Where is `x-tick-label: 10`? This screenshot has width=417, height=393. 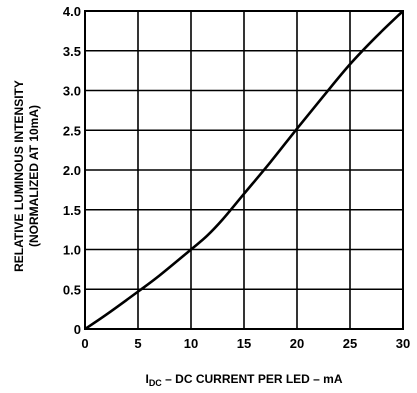
x-tick-label: 10 is located at coordinates (191, 343).